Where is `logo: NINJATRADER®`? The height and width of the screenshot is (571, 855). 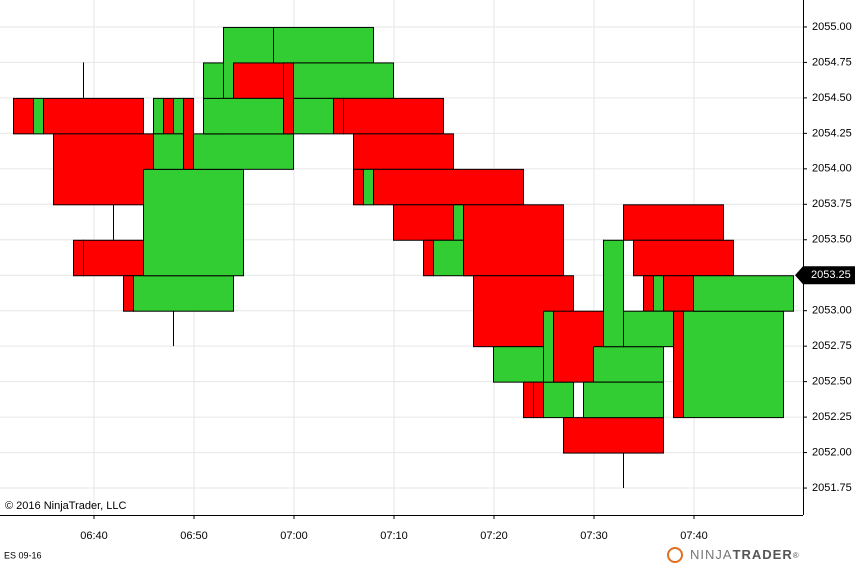
logo: NINJATRADER® is located at coordinates (745, 554).